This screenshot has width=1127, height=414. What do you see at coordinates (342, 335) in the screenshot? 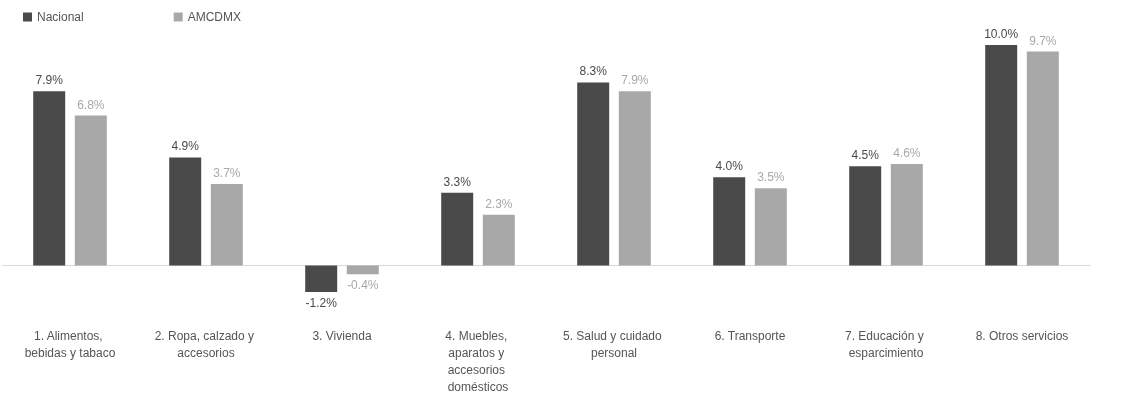
I see `x-tick-label: 3. Vivienda` at bounding box center [342, 335].